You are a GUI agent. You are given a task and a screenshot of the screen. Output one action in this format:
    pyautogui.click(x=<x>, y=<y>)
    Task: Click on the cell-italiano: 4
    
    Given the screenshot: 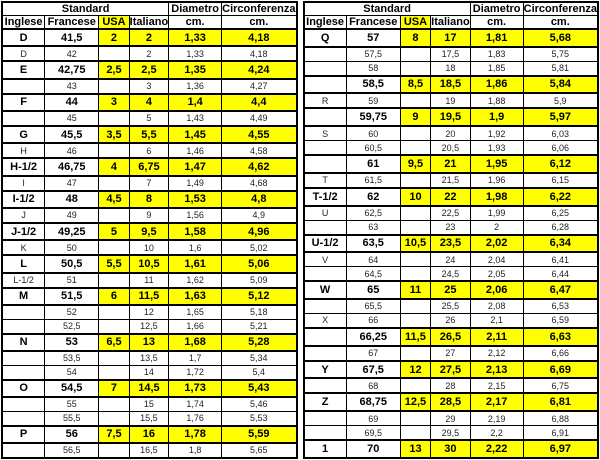 What is the action you would take?
    pyautogui.click(x=149, y=102)
    